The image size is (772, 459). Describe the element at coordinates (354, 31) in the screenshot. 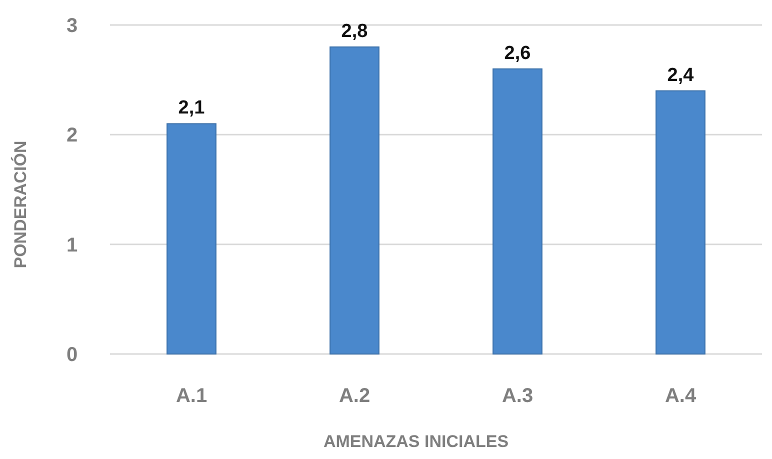

I see `data-label: 2,8` at that location.